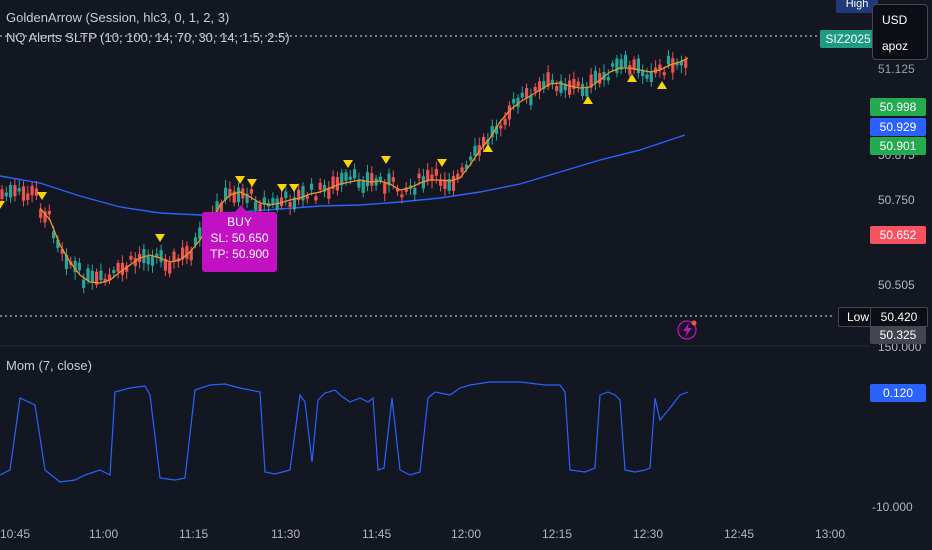 The image size is (932, 550). What do you see at coordinates (892, 507) in the screenshot?
I see `mom-axis-label: -10.000` at bounding box center [892, 507].